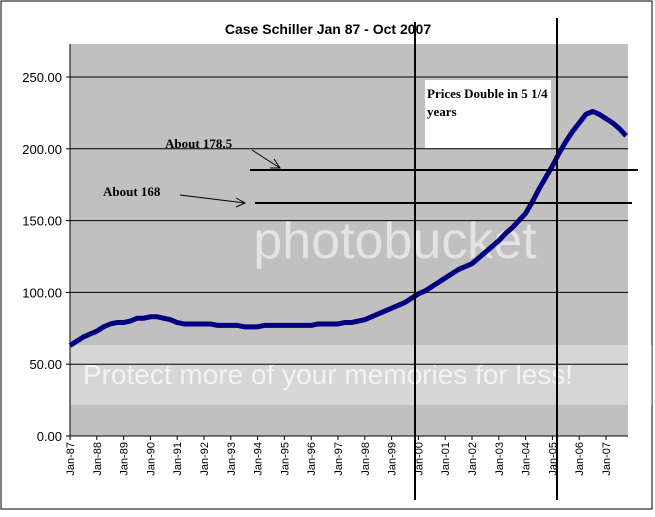 Image resolution: width=655 pixels, height=517 pixels. What do you see at coordinates (71, 459) in the screenshot?
I see `x-tick-label: Jan-87` at bounding box center [71, 459].